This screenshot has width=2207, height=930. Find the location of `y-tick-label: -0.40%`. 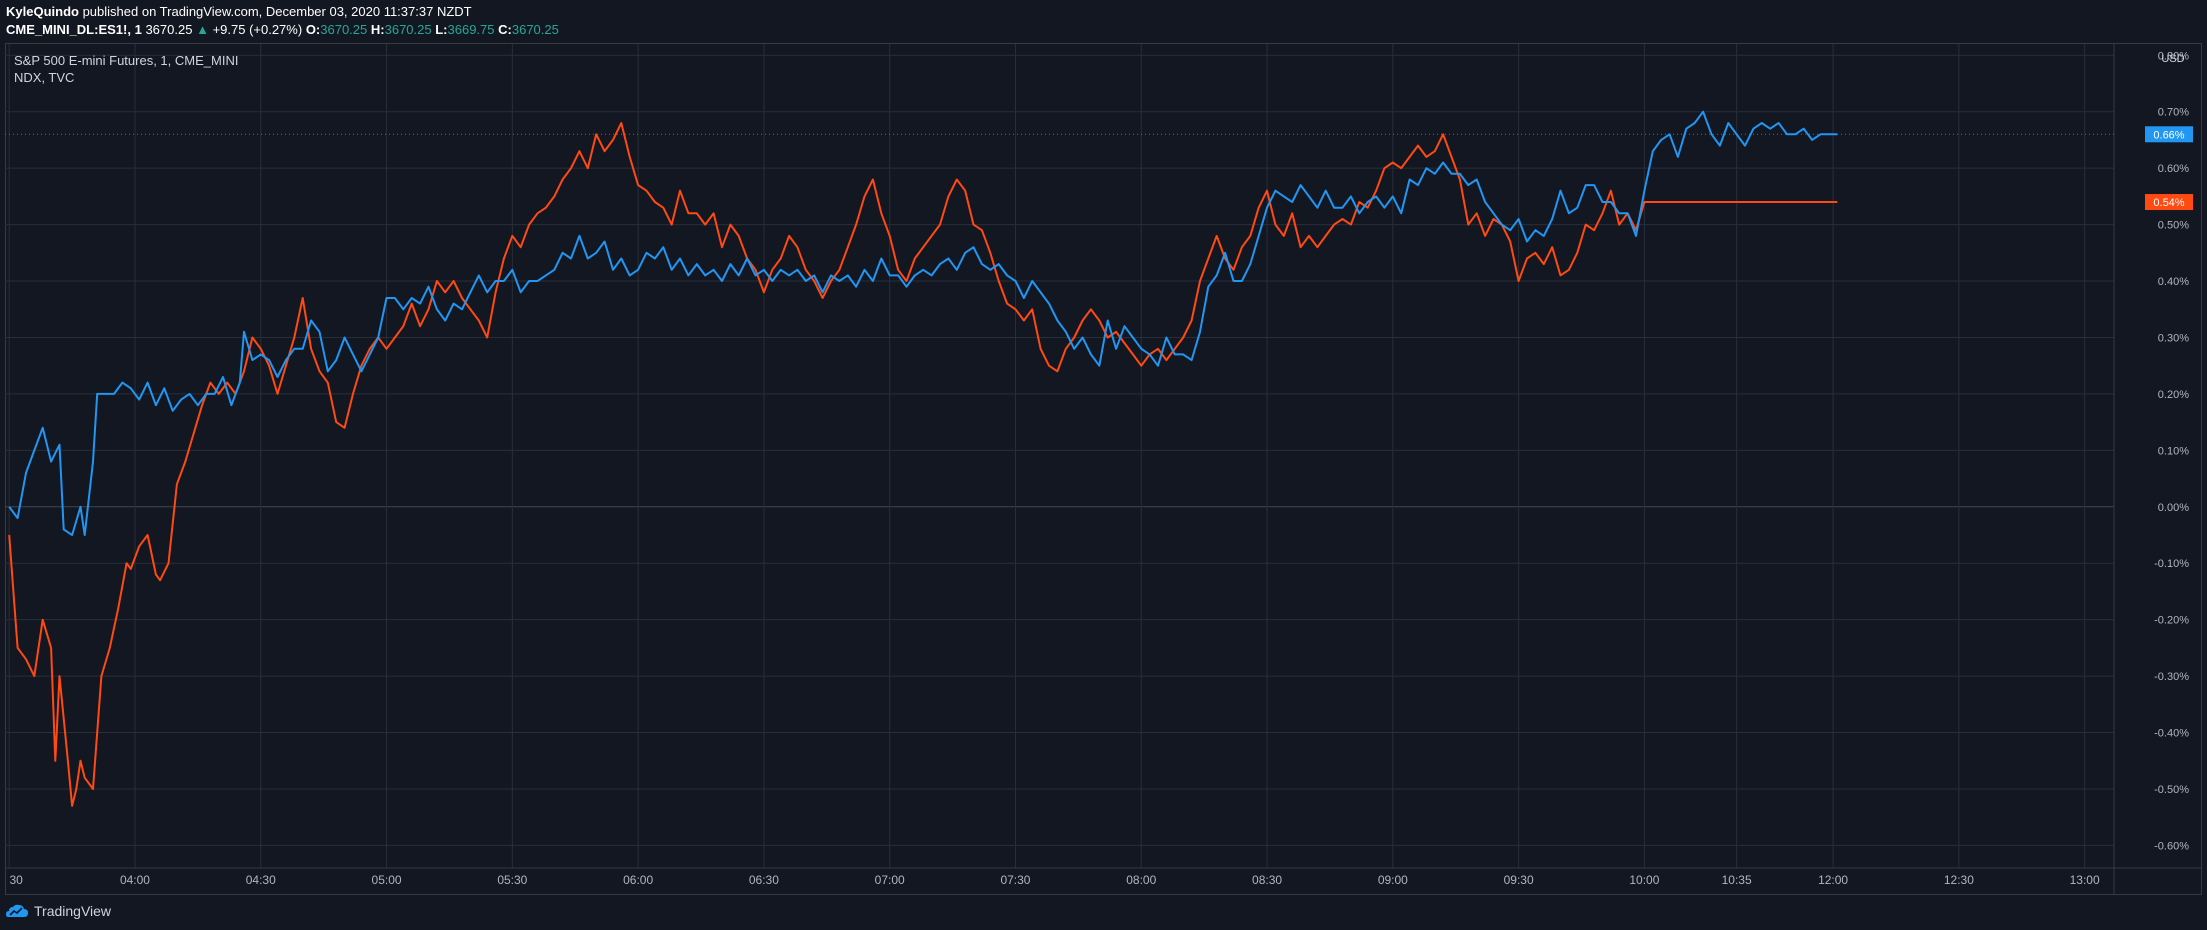

y-tick-label: -0.40% is located at coordinates (2171, 734).